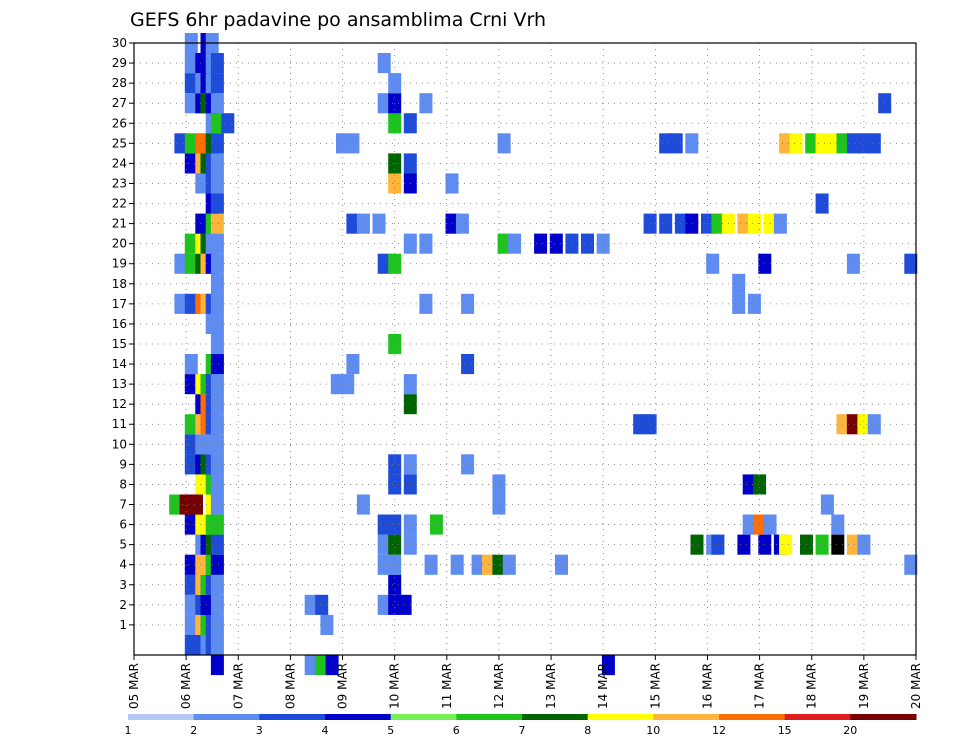  Describe the element at coordinates (119, 83) in the screenshot. I see `y-tick-label: 28` at that location.